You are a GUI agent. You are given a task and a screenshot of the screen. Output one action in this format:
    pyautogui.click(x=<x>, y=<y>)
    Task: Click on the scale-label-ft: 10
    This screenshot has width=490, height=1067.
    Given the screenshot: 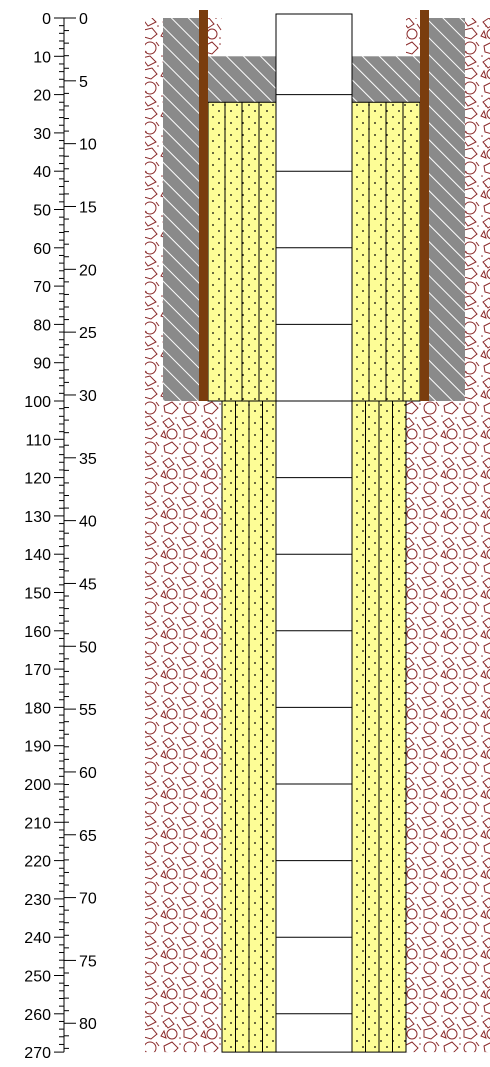 What is the action you would take?
    pyautogui.click(x=42, y=57)
    